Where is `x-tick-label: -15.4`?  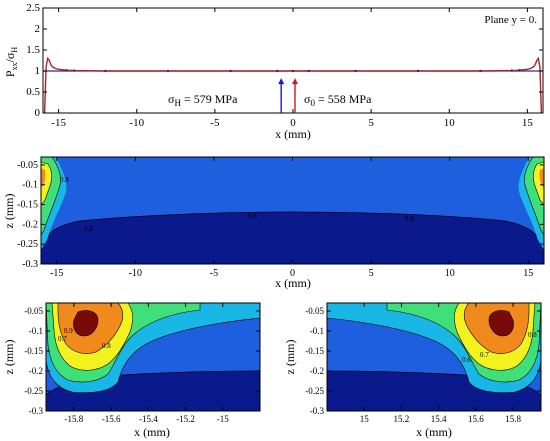 x-tick-label: -15.4 is located at coordinates (148, 419).